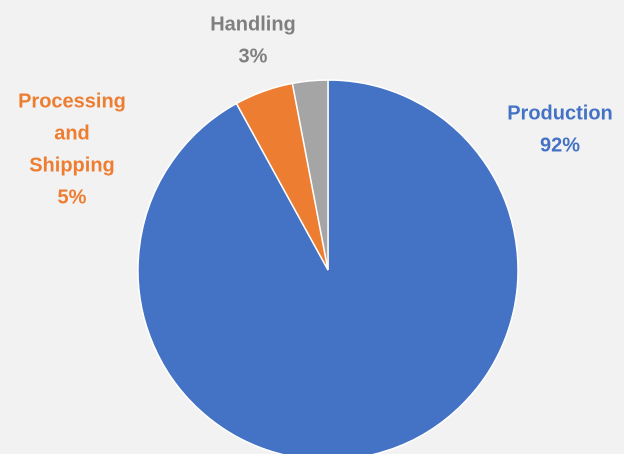  Describe the element at coordinates (72, 149) in the screenshot. I see `data-label-processing-and-shipping: Processing and Shipping 5%` at that location.